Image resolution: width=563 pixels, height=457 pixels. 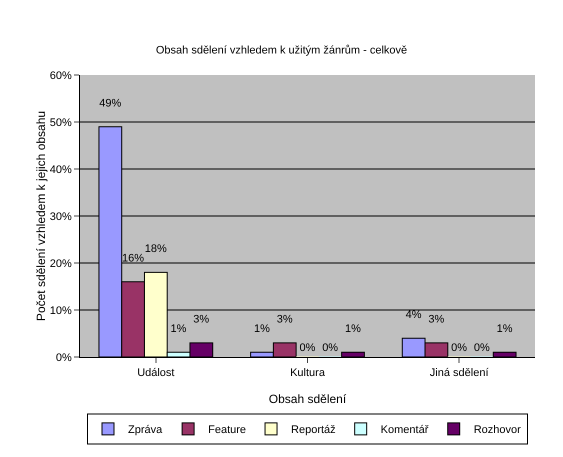 What do you see at coordinates (61, 76) in the screenshot?
I see `y-tick-label: 60%` at bounding box center [61, 76].